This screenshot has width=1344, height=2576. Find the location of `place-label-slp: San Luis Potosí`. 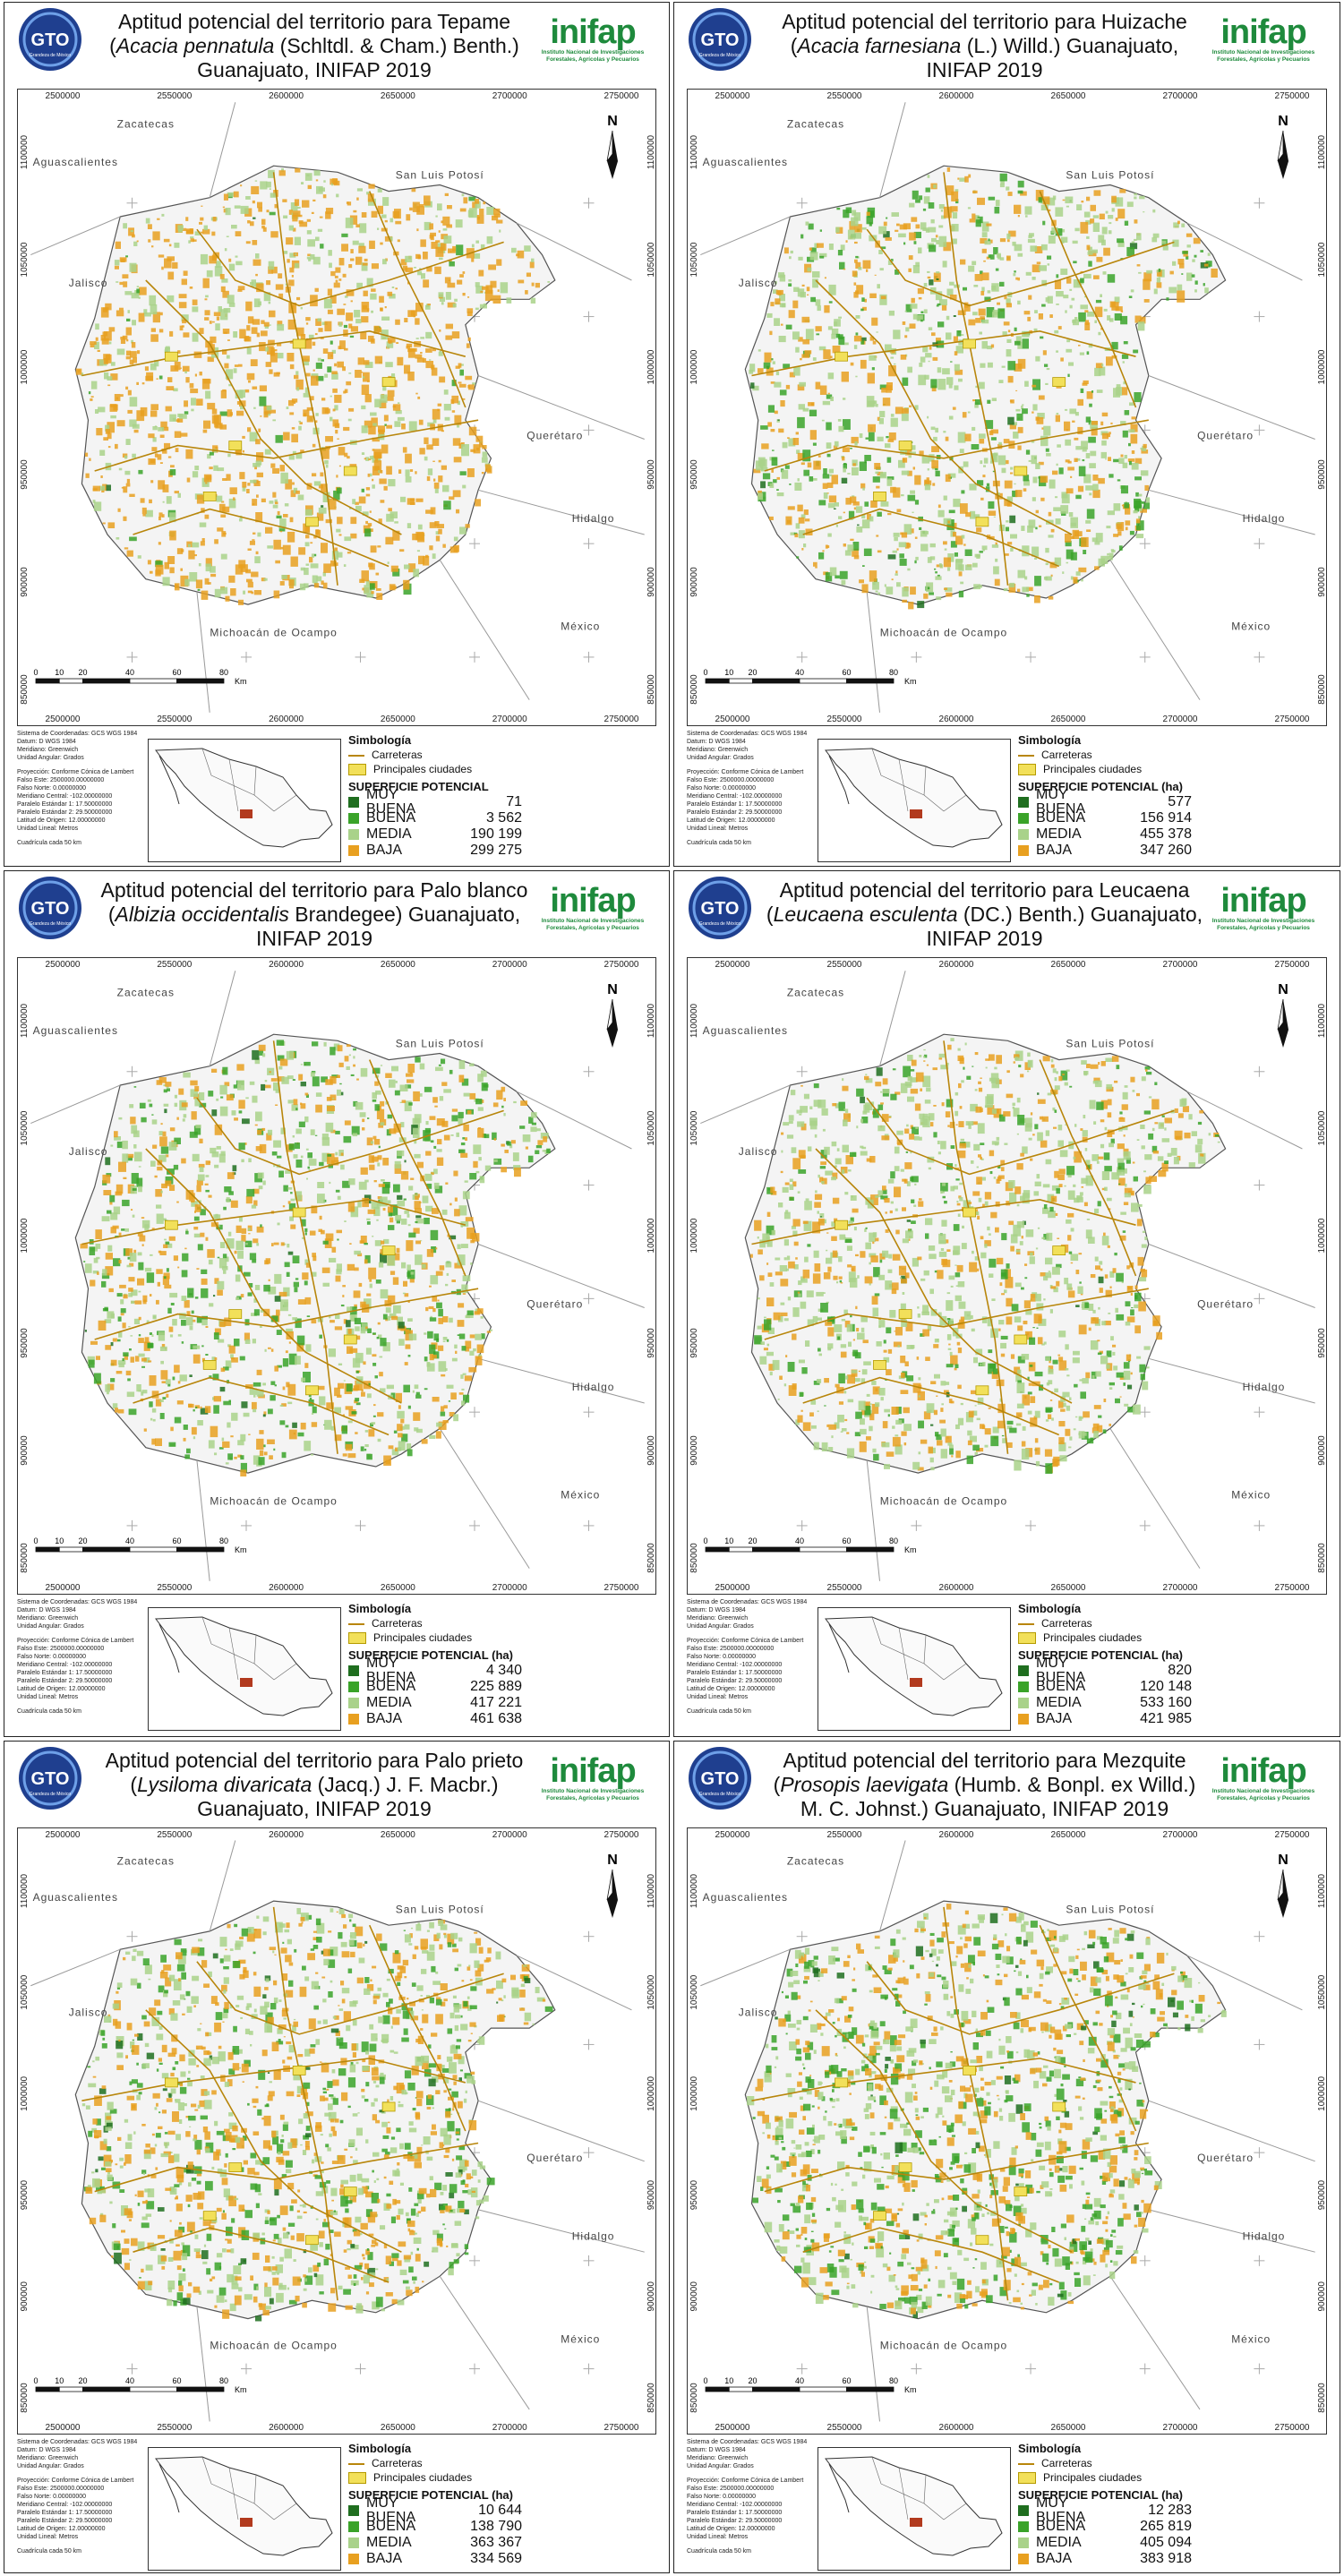

place-label-slp: San Luis Potosí is located at coordinates (440, 1043).